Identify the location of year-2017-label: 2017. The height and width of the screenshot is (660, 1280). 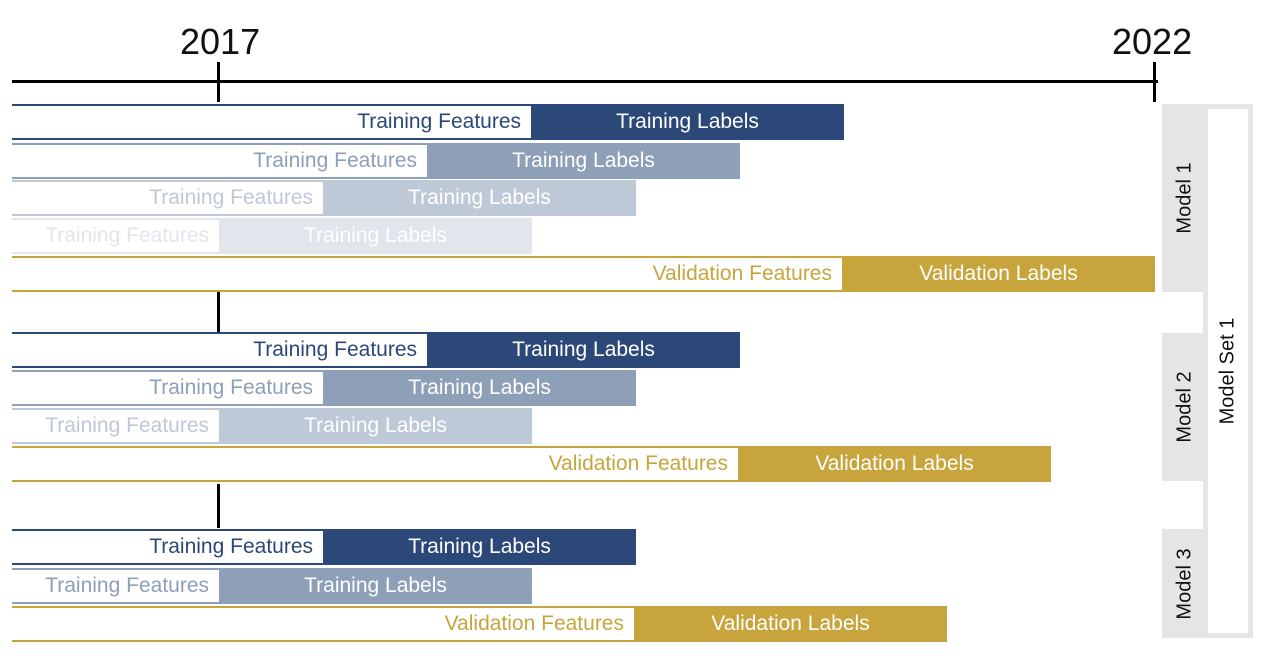
(220, 41).